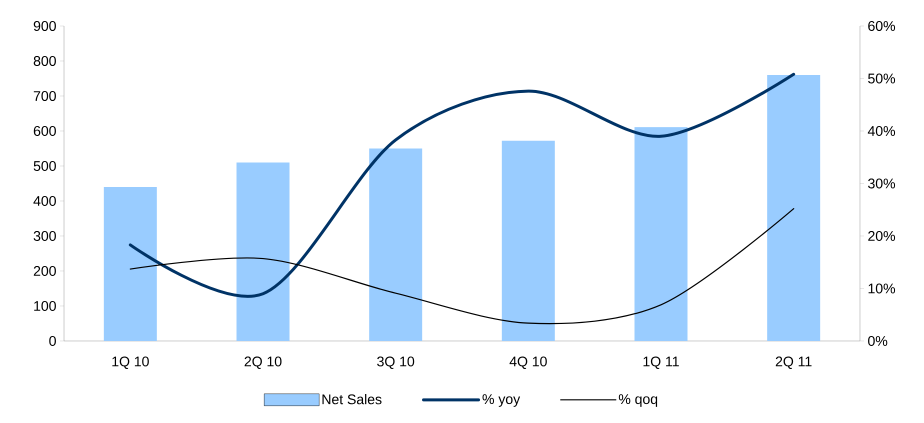 The height and width of the screenshot is (423, 924). I want to click on y2-tick-label: 40%, so click(882, 131).